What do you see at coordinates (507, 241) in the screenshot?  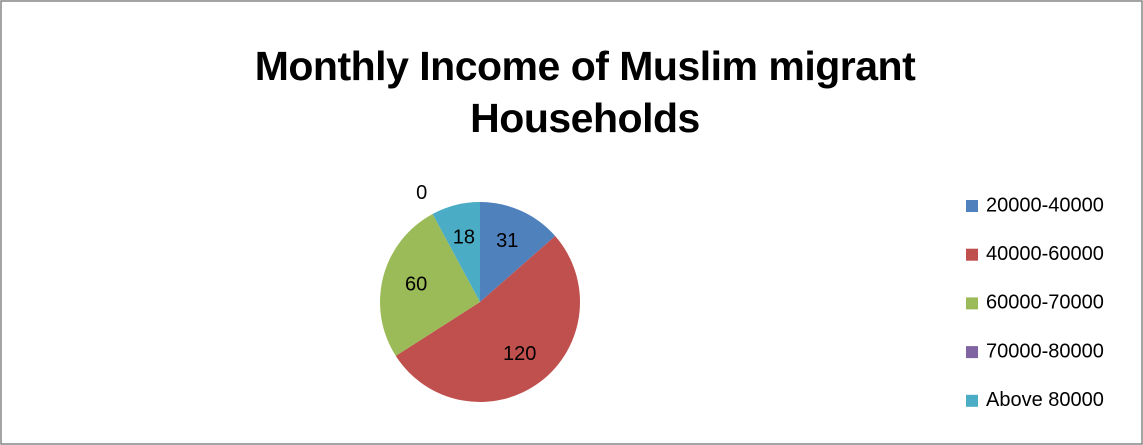 I see `data-label: 31` at bounding box center [507, 241].